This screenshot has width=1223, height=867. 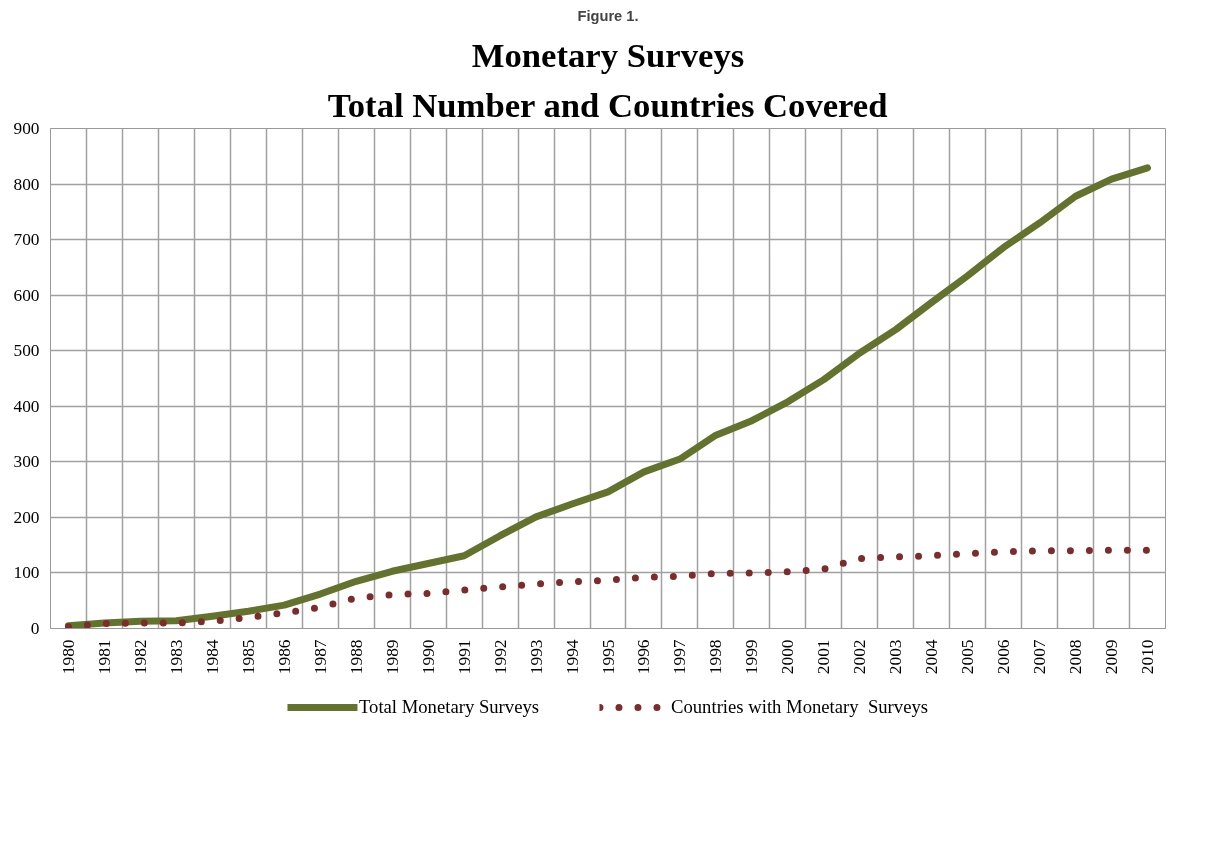 I want to click on x-tick-label: 2000, so click(x=788, y=657).